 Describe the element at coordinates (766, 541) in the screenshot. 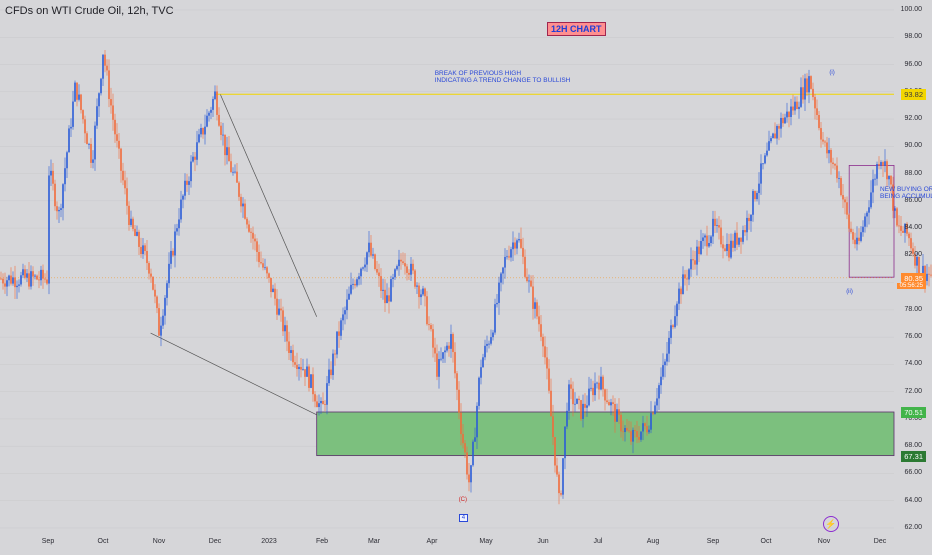

I see `x-tick-label-13: Oct` at that location.